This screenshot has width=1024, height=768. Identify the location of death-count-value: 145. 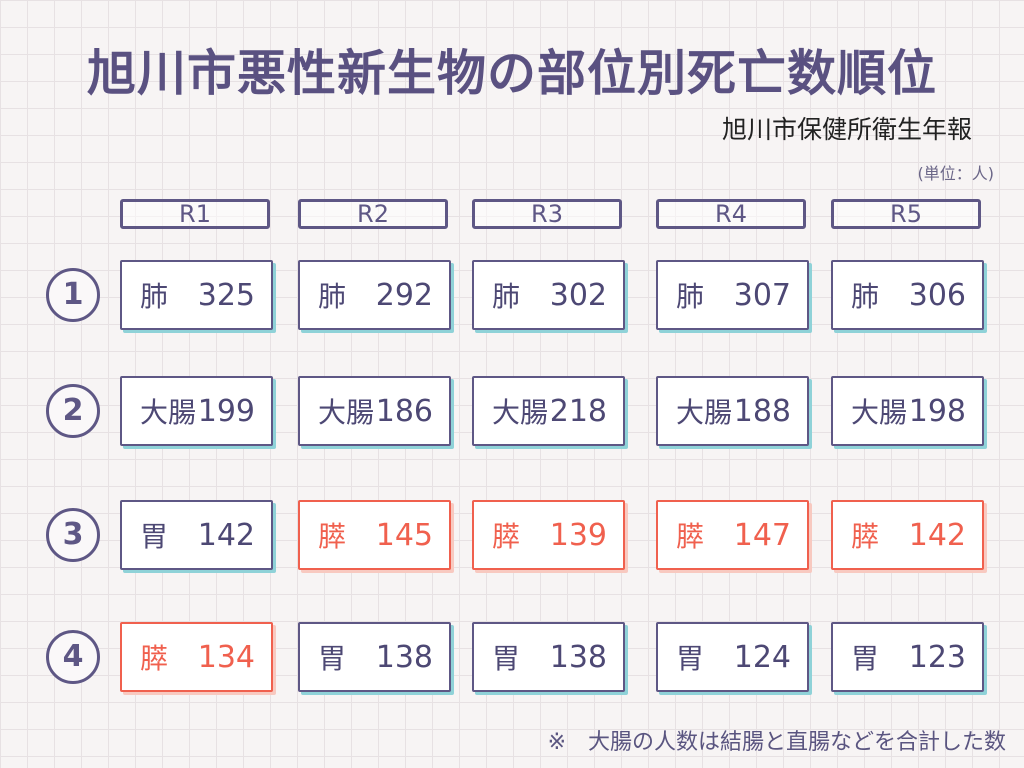
(404, 535).